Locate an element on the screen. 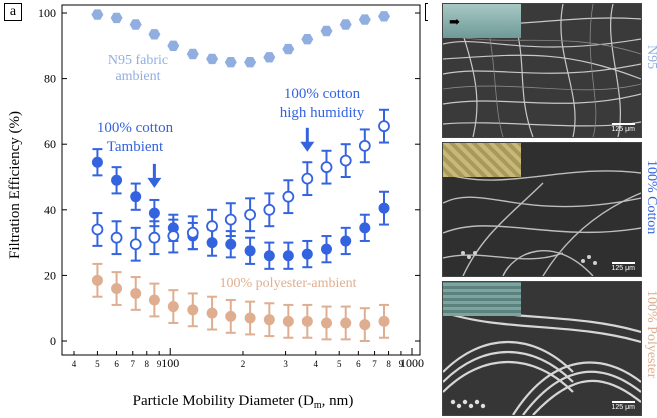 The image size is (657, 418). series-label: Tambient is located at coordinates (135, 147).